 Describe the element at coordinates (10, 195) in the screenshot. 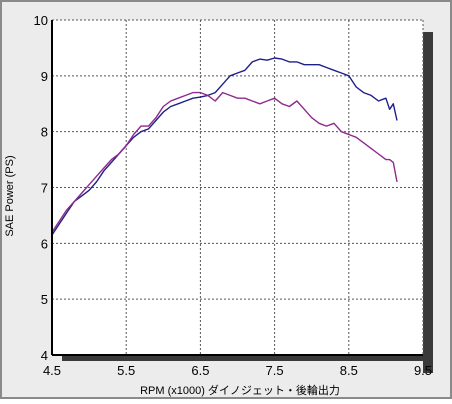

I see `y-axis-label: SAE Power (PS)` at that location.